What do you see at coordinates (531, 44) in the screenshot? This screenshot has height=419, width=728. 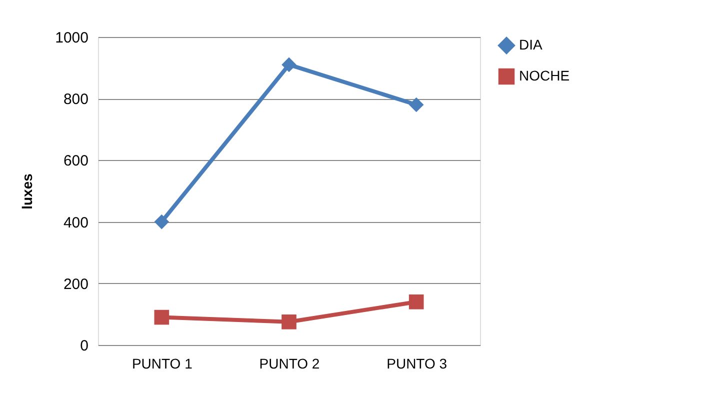 I see `legend-label: DIA` at bounding box center [531, 44].